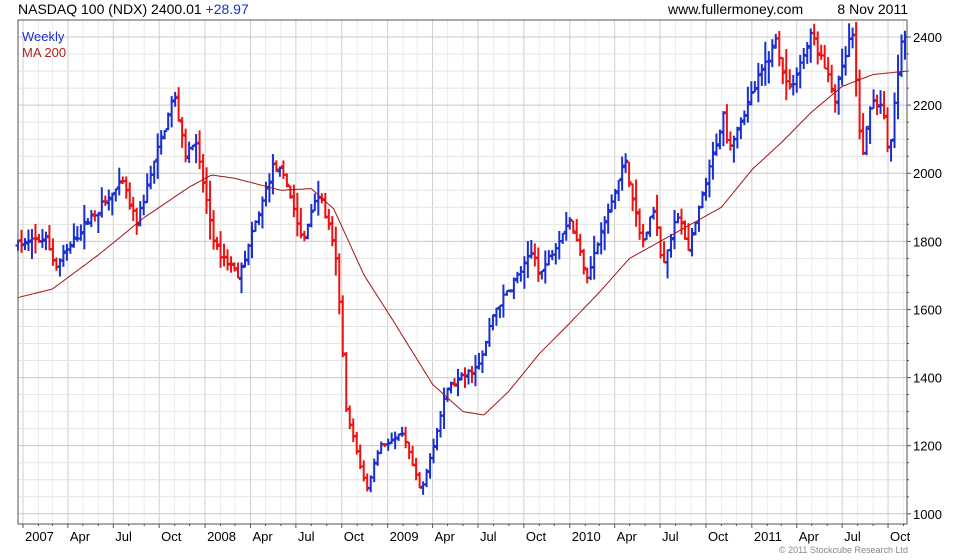  What do you see at coordinates (83, 9) in the screenshot?
I see `symbol-name: NASDAQ 100 (NDX)` at bounding box center [83, 9].